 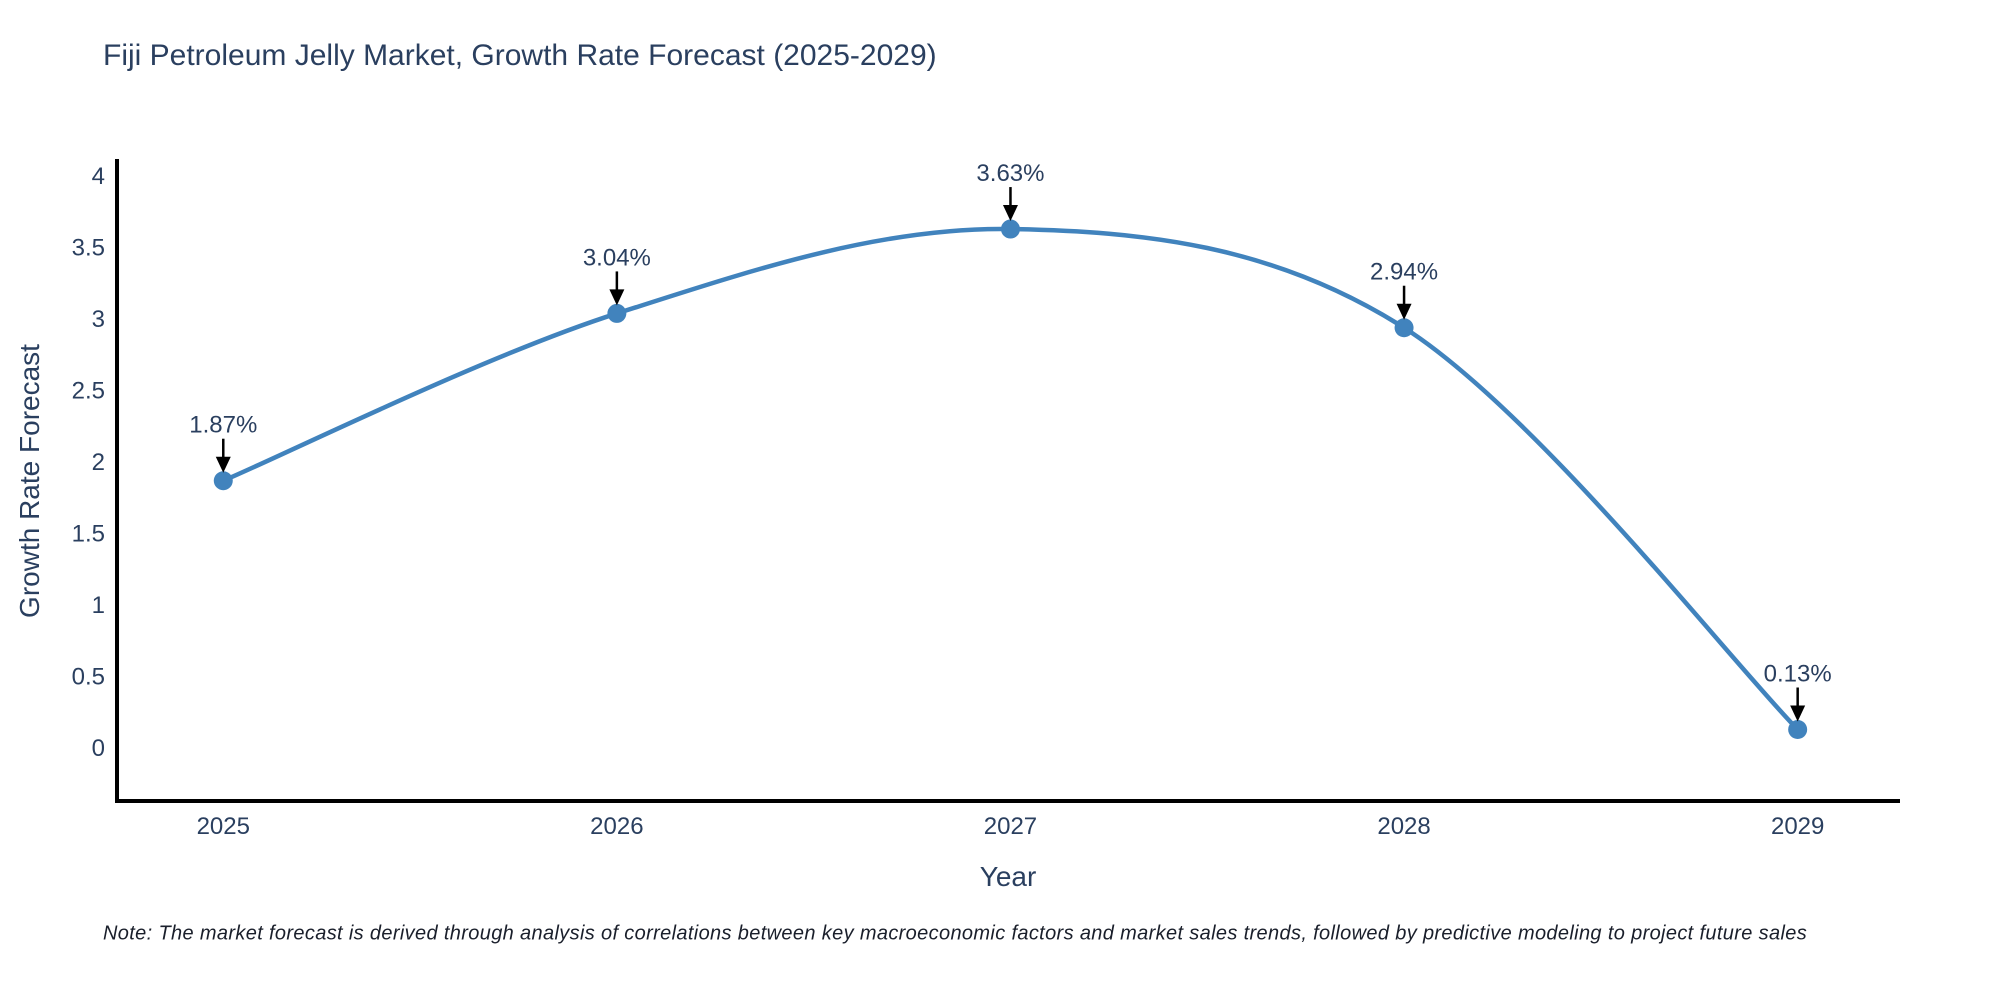 What do you see at coordinates (223, 425) in the screenshot?
I see `point-annotation: 1.87%` at bounding box center [223, 425].